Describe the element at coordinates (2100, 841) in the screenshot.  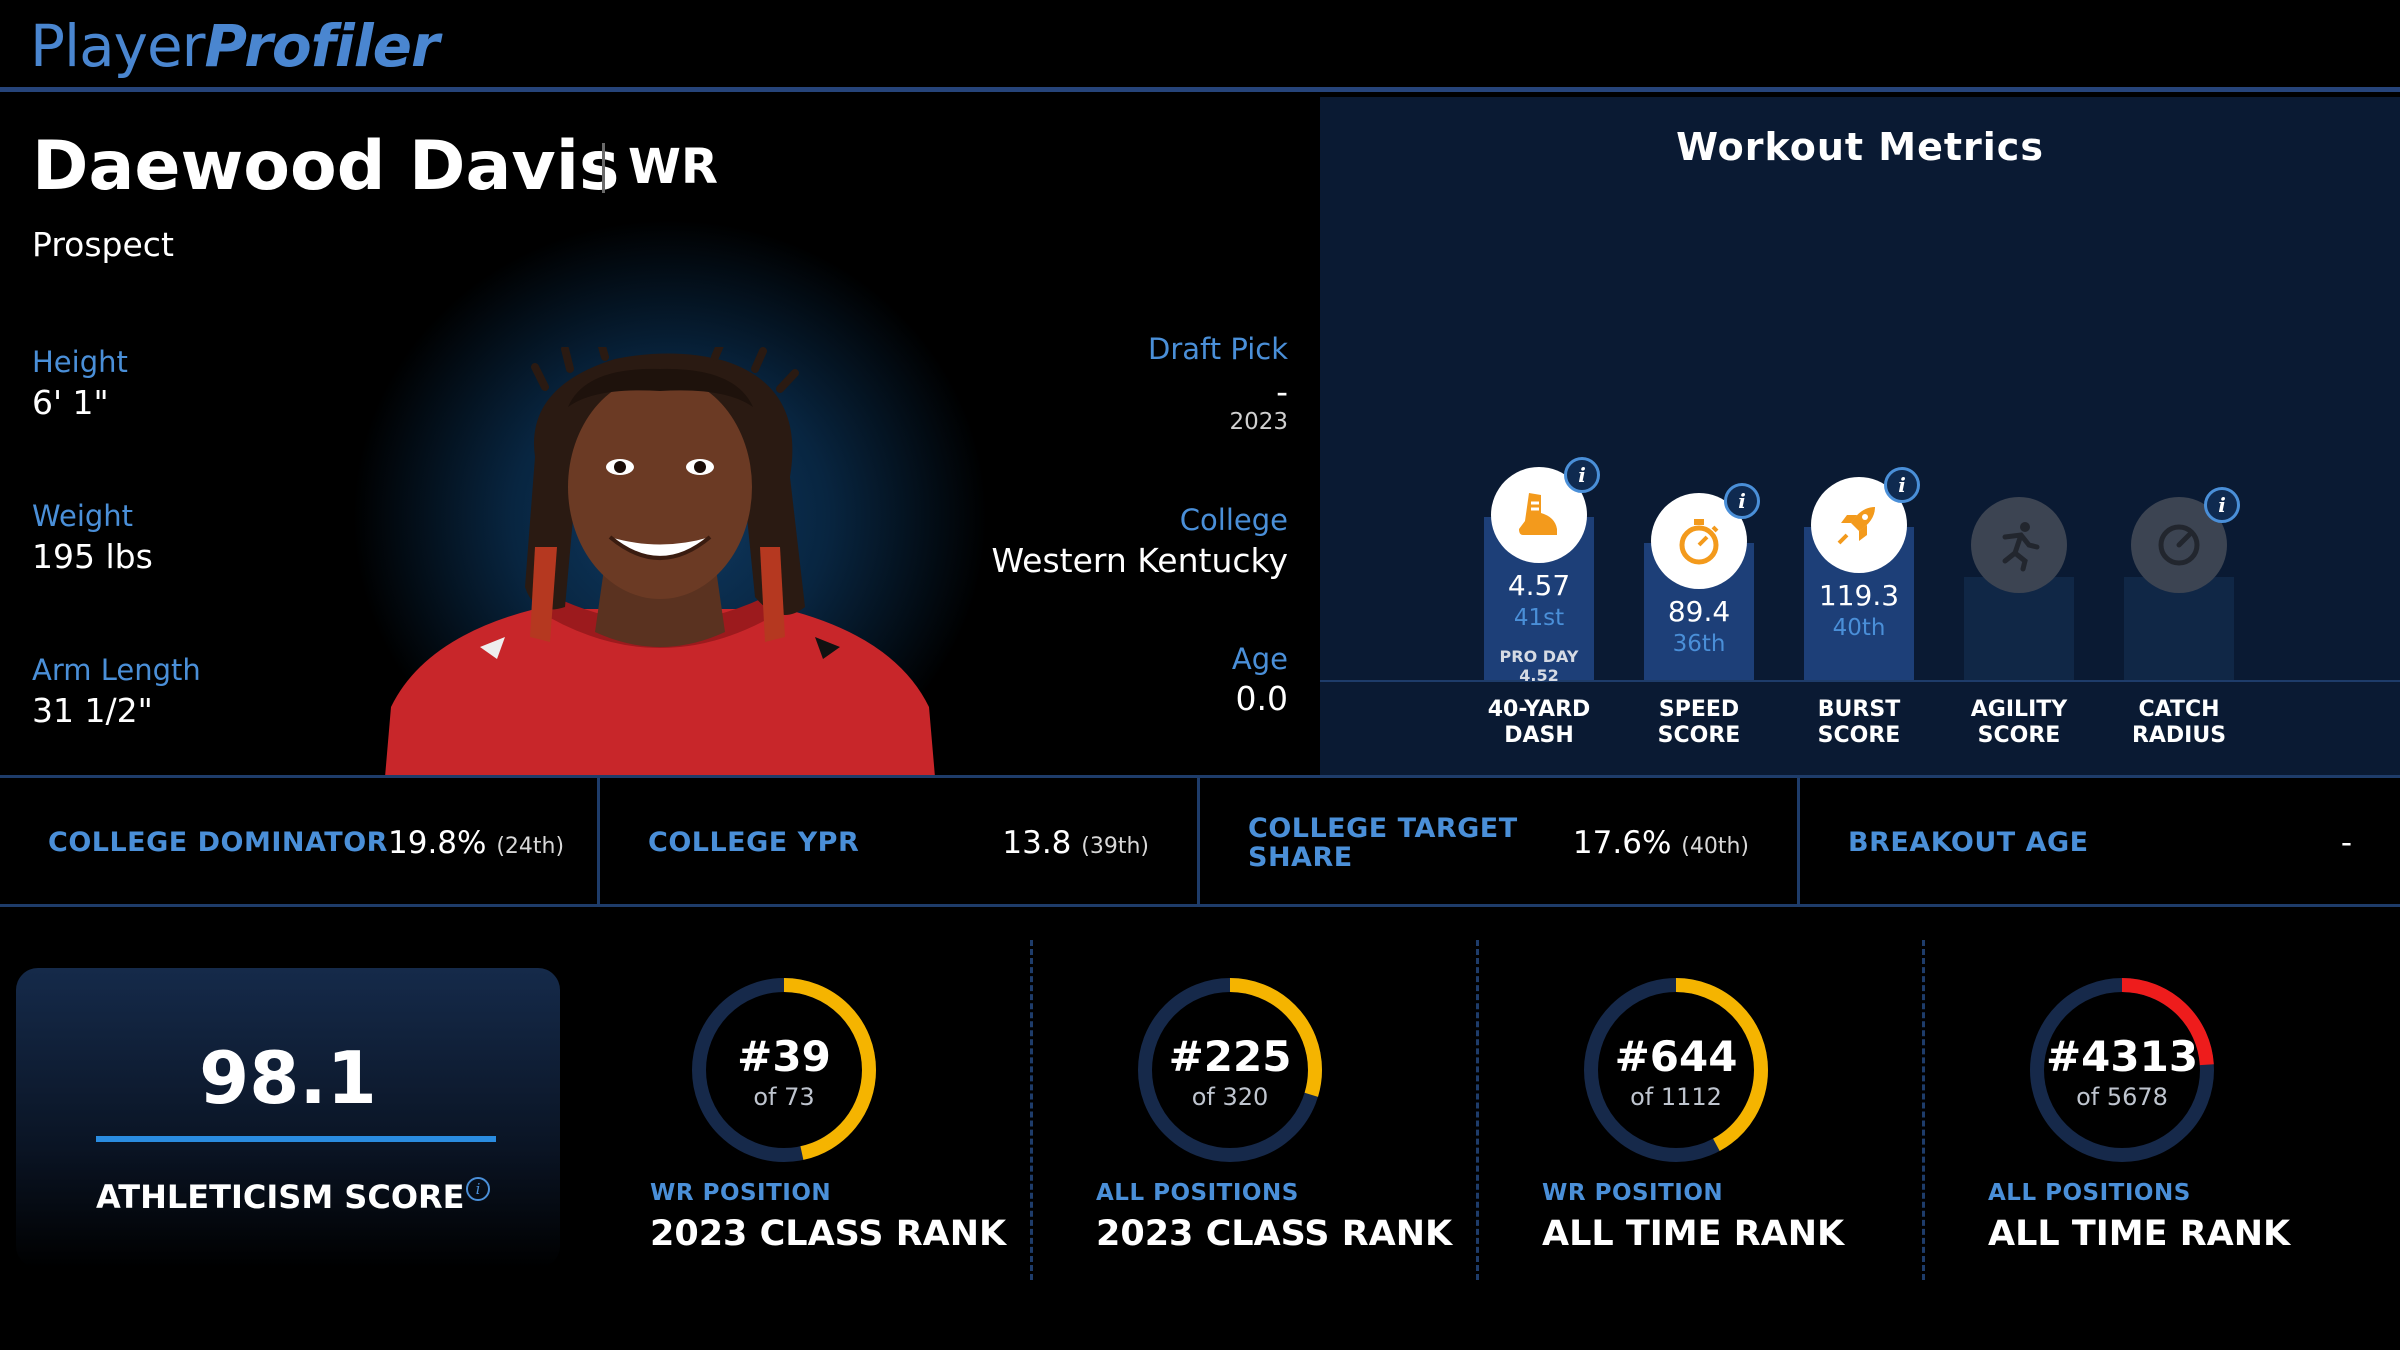
I see `stat-breakout-age: BREAKOUT AGE -` at that location.